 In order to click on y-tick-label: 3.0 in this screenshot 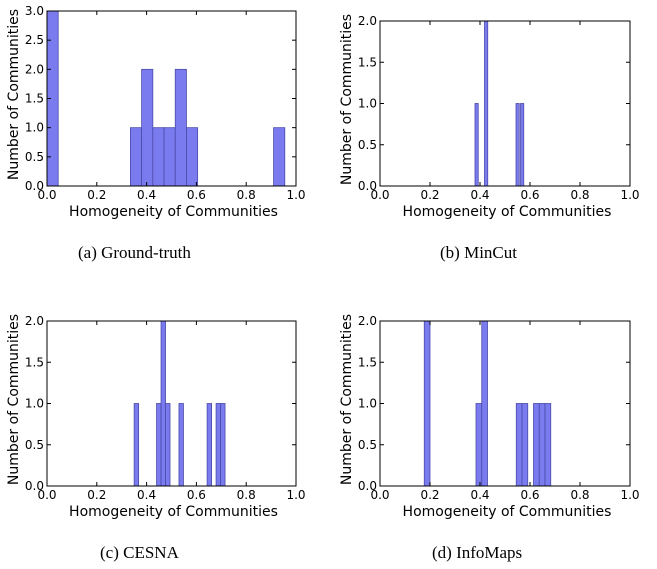, I will do `click(34, 11)`.